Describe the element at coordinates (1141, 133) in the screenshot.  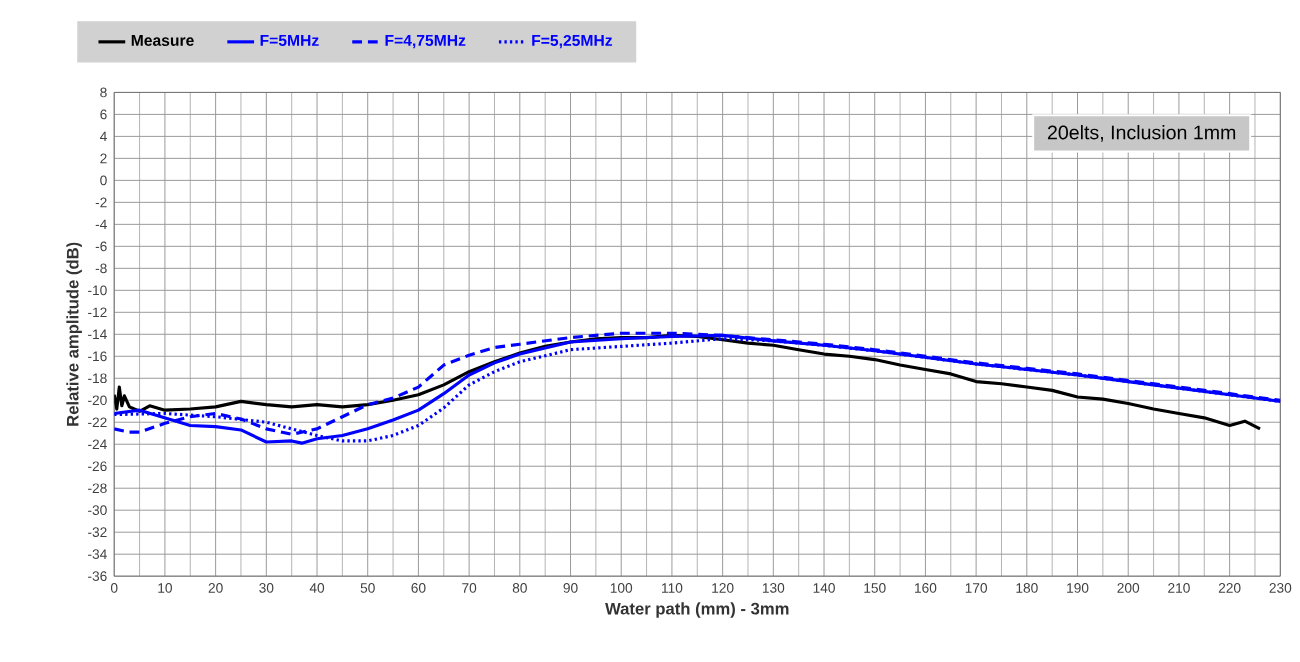
I see `annotation: 20elts, Inclusion 1mm` at that location.